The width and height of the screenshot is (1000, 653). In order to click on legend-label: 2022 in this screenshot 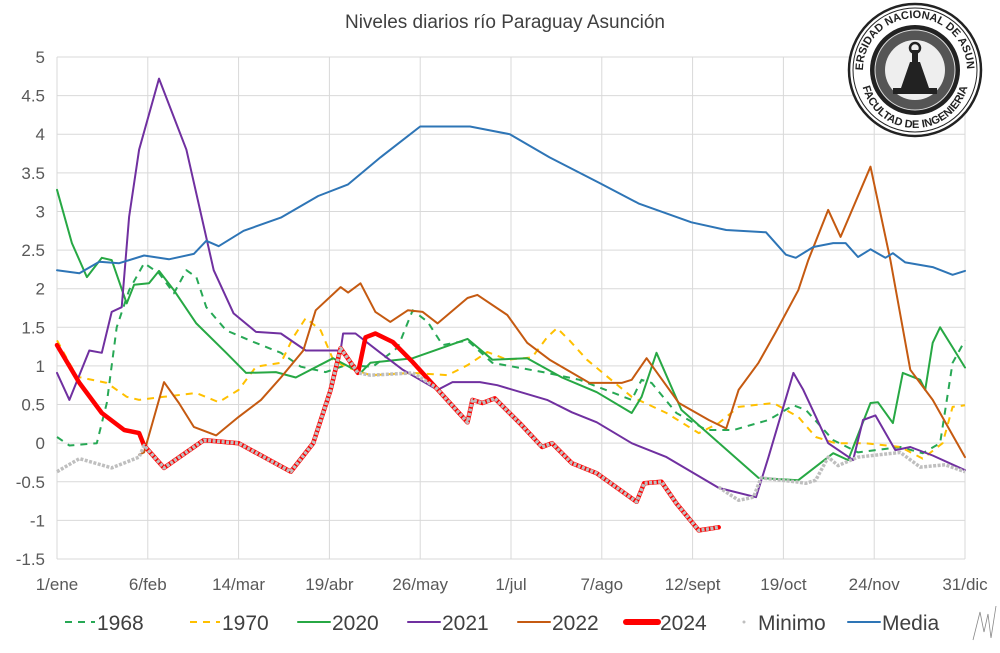, I will do `click(575, 623)`.